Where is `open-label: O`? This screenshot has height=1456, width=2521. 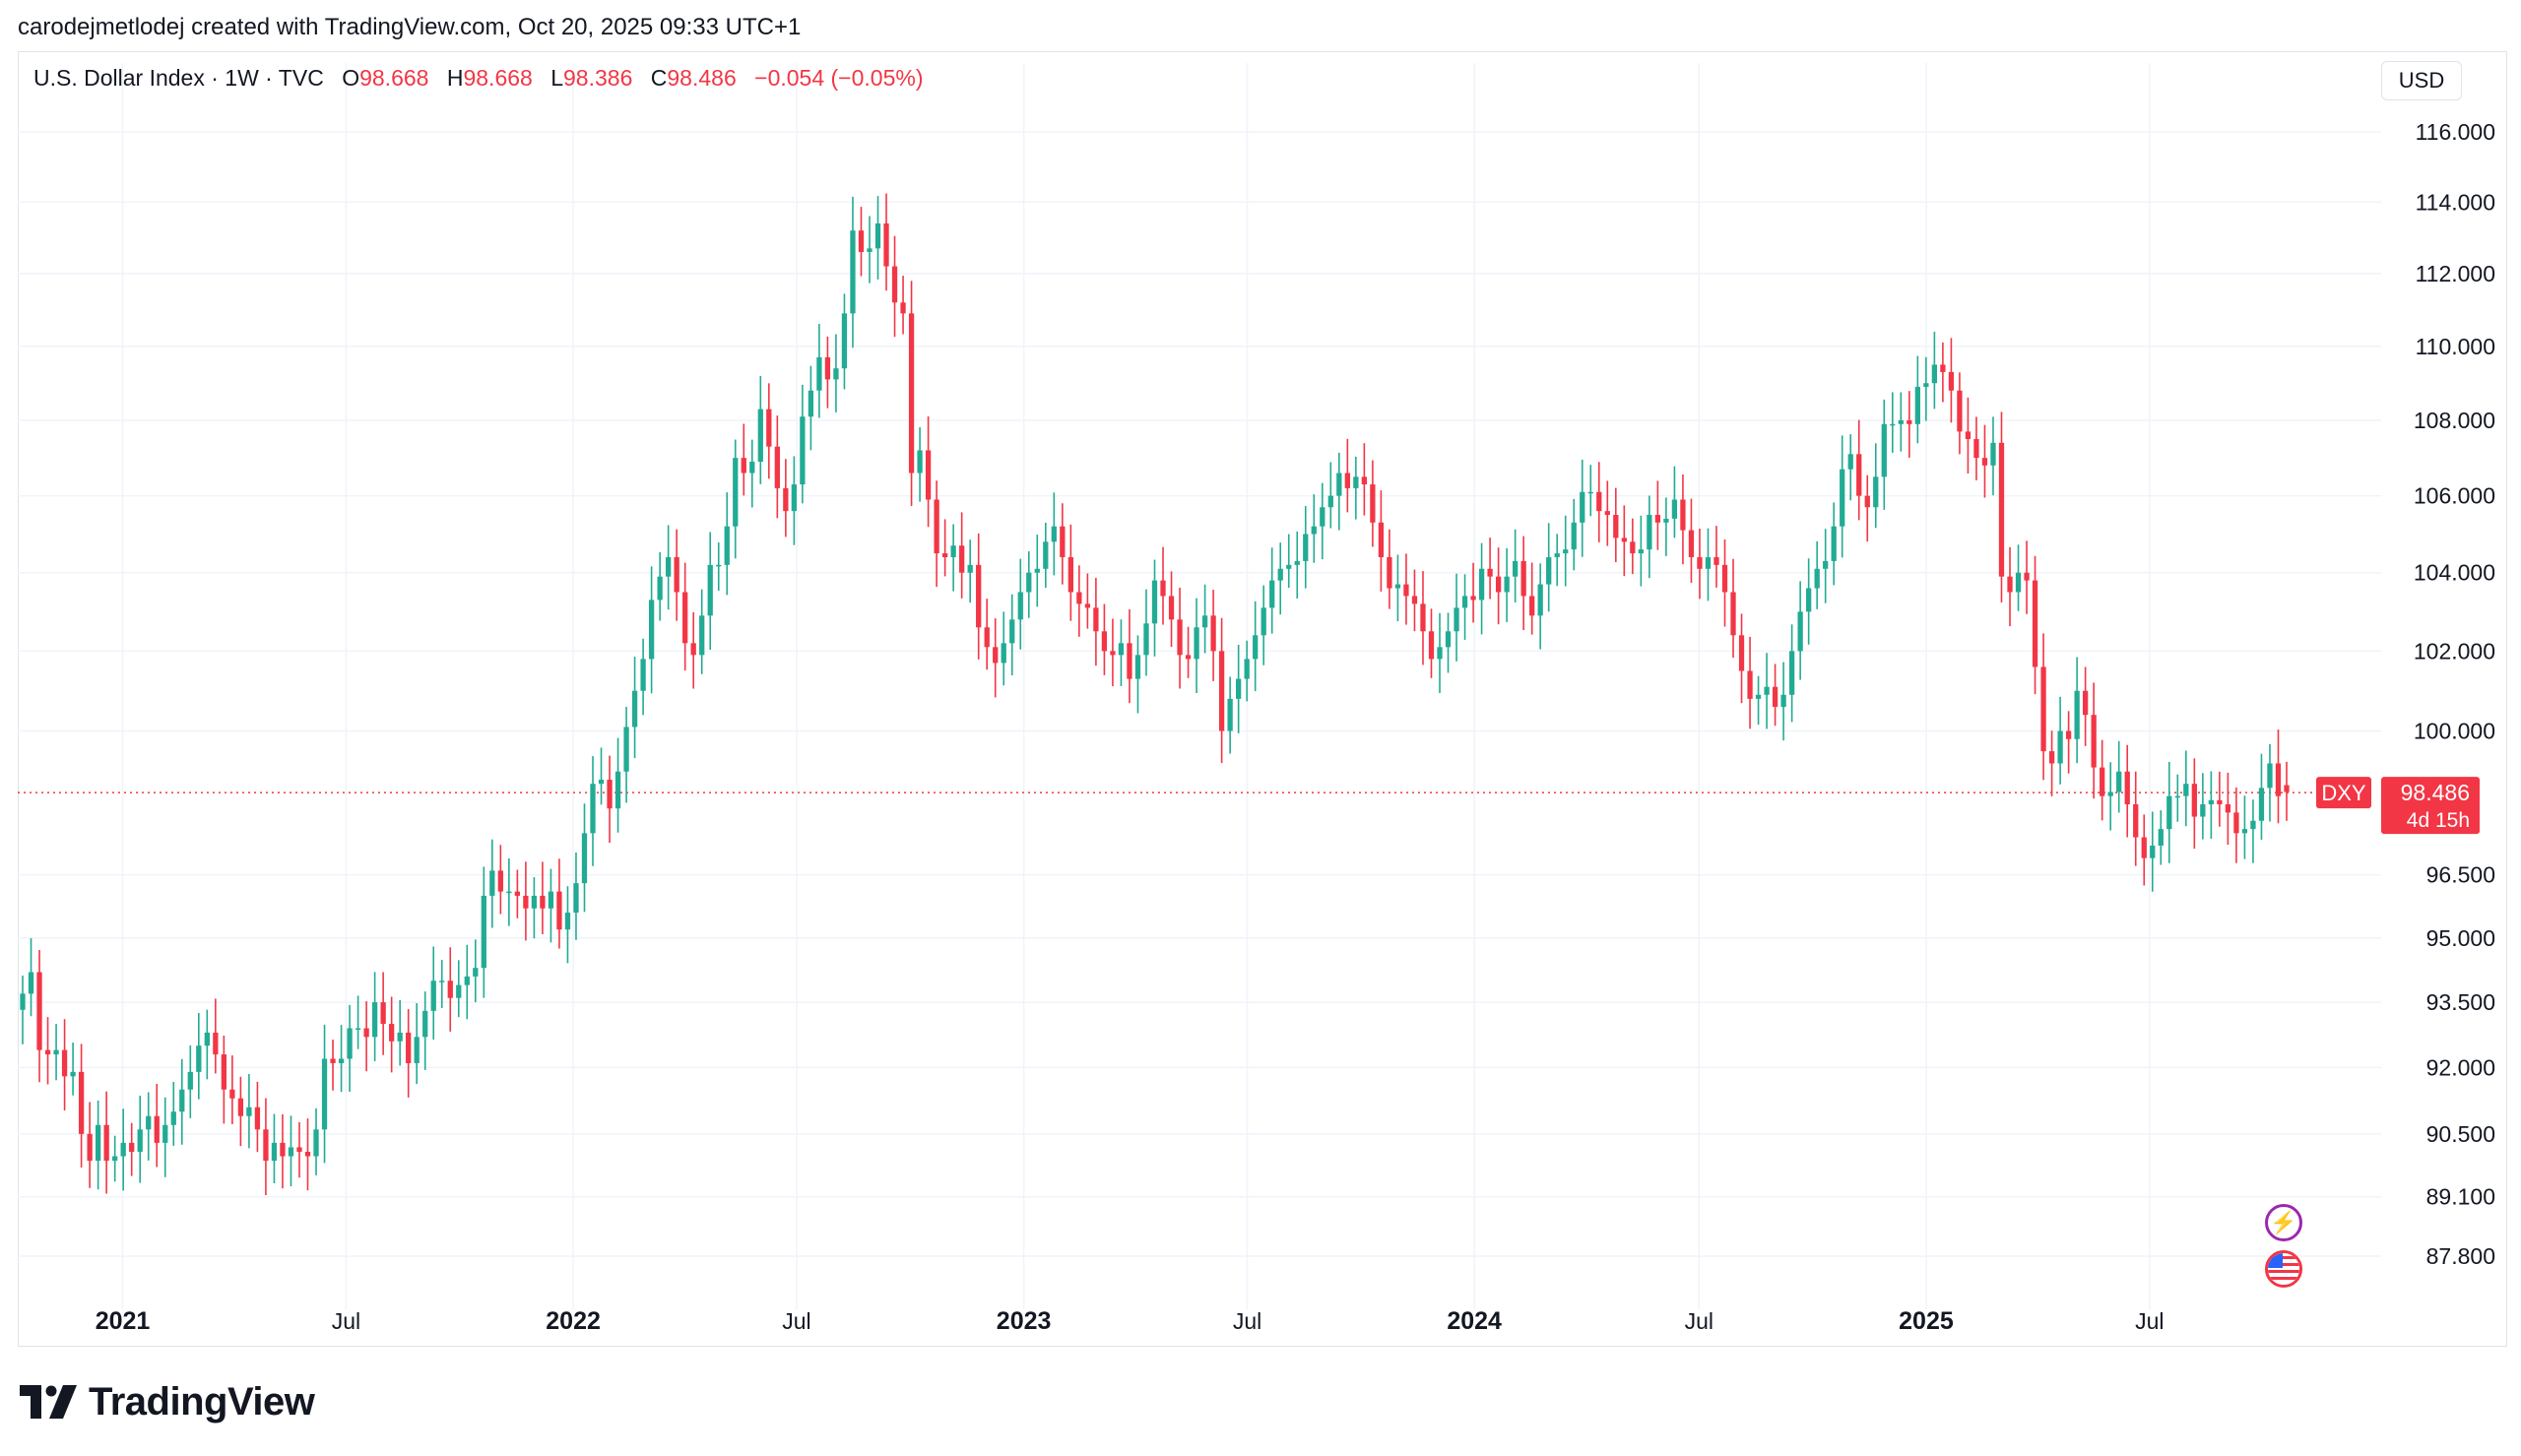 open-label: O is located at coordinates (351, 78).